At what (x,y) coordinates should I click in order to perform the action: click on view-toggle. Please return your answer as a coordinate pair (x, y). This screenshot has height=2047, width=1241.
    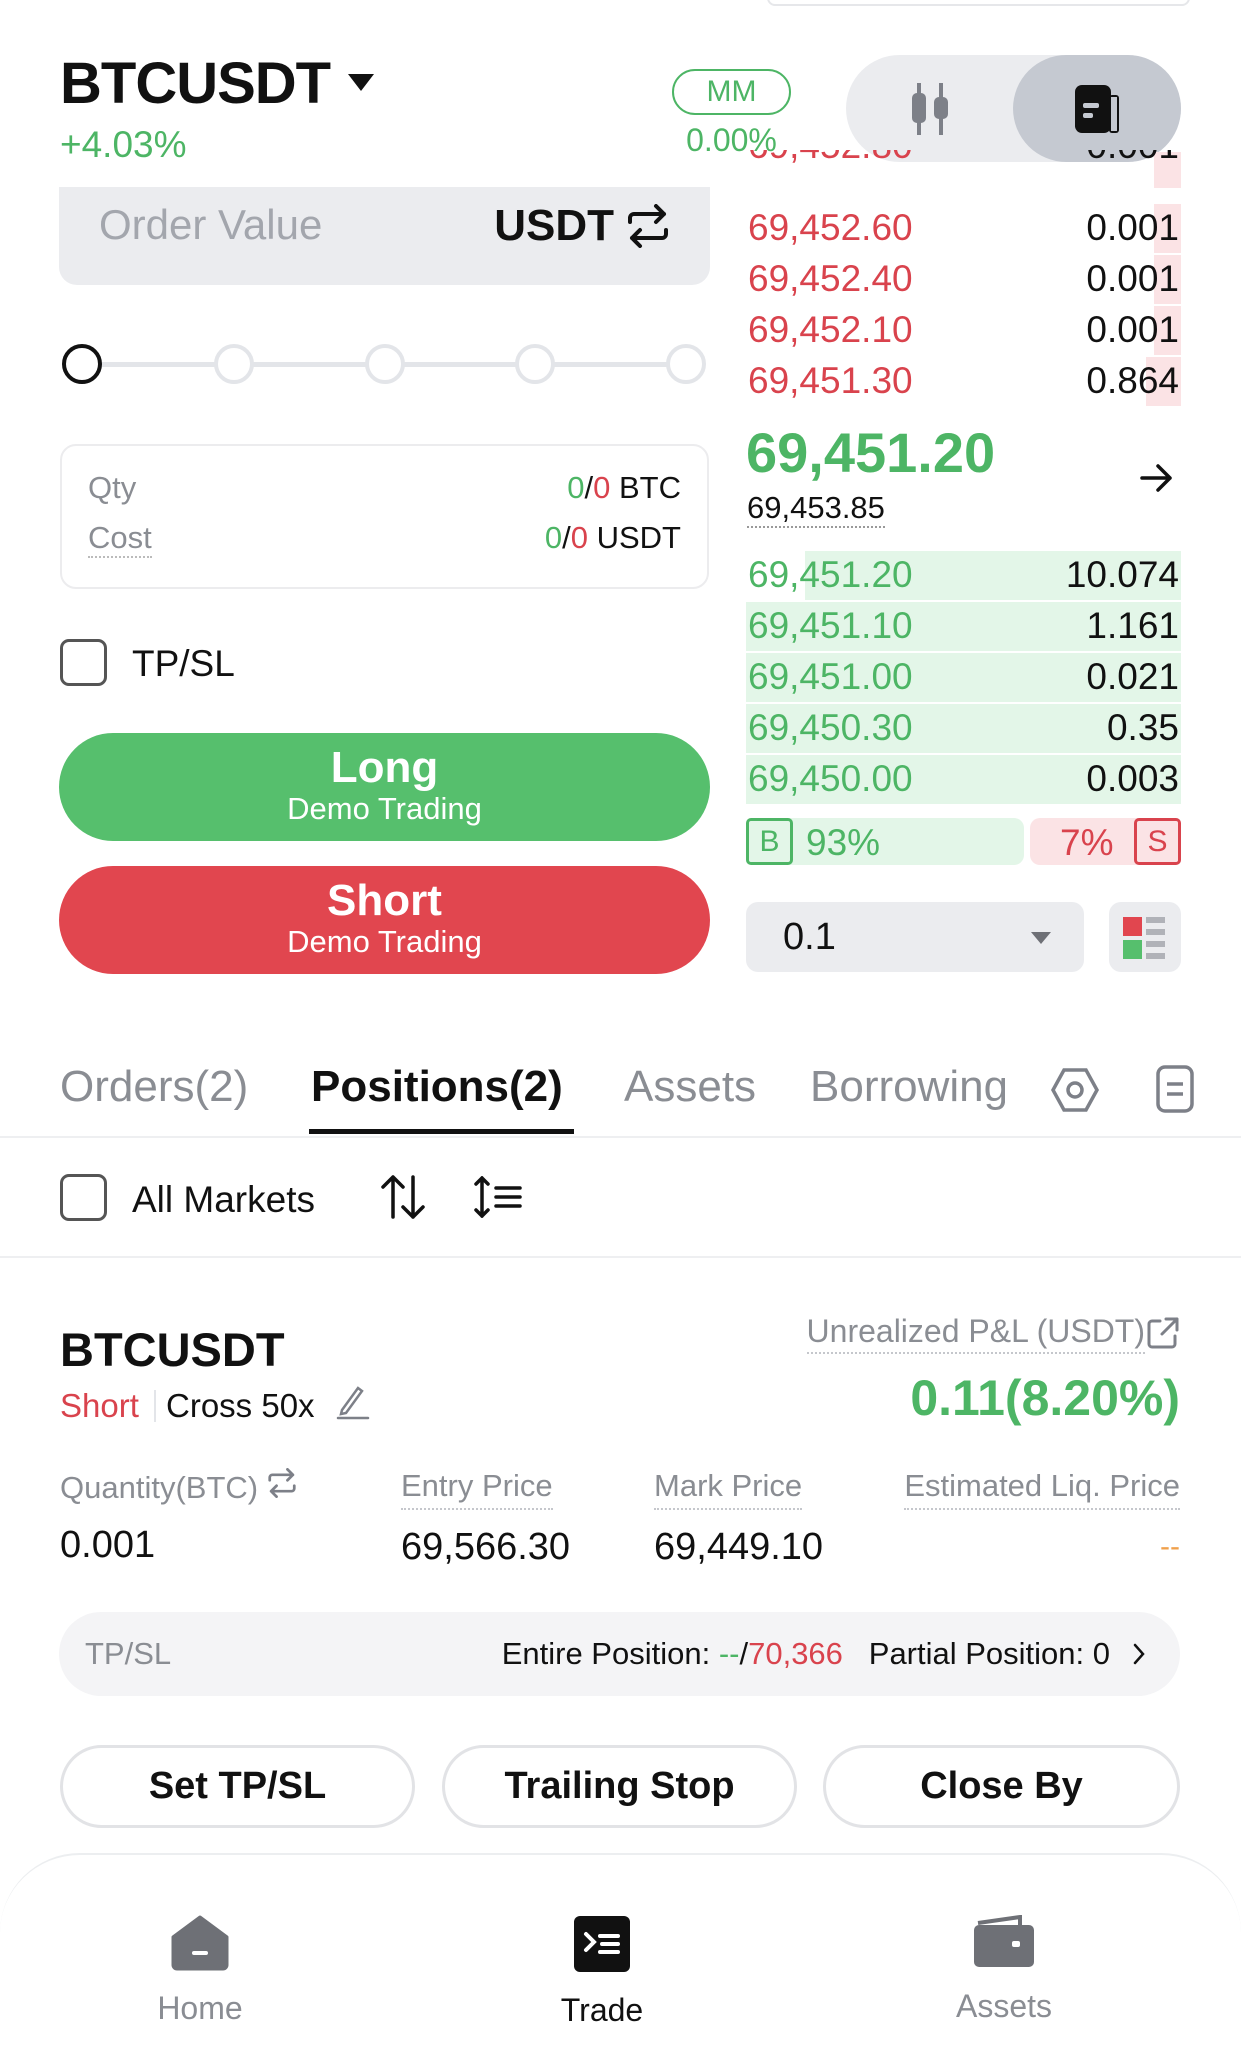
    Looking at the image, I should click on (1013, 108).